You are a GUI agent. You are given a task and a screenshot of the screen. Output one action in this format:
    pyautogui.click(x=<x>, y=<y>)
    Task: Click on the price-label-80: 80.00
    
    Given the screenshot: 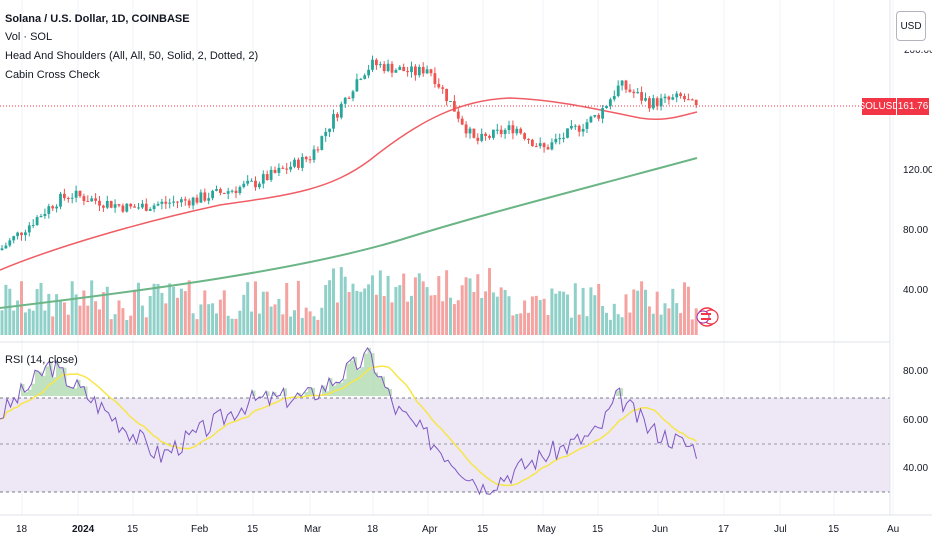 What is the action you would take?
    pyautogui.click(x=916, y=230)
    